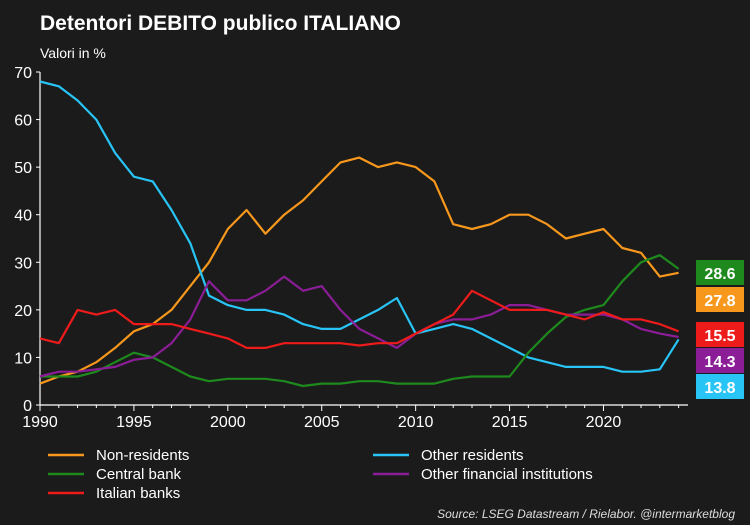 The width and height of the screenshot is (750, 525). I want to click on end-value-labels: 28.6 27.8 15.5 14.3 13.8, so click(720, 329).